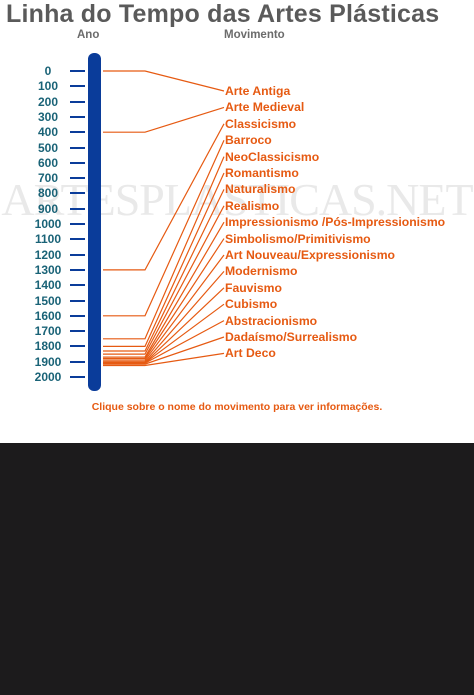 The width and height of the screenshot is (474, 695). Describe the element at coordinates (253, 287) in the screenshot. I see `movement-link: Fauvismo` at that location.